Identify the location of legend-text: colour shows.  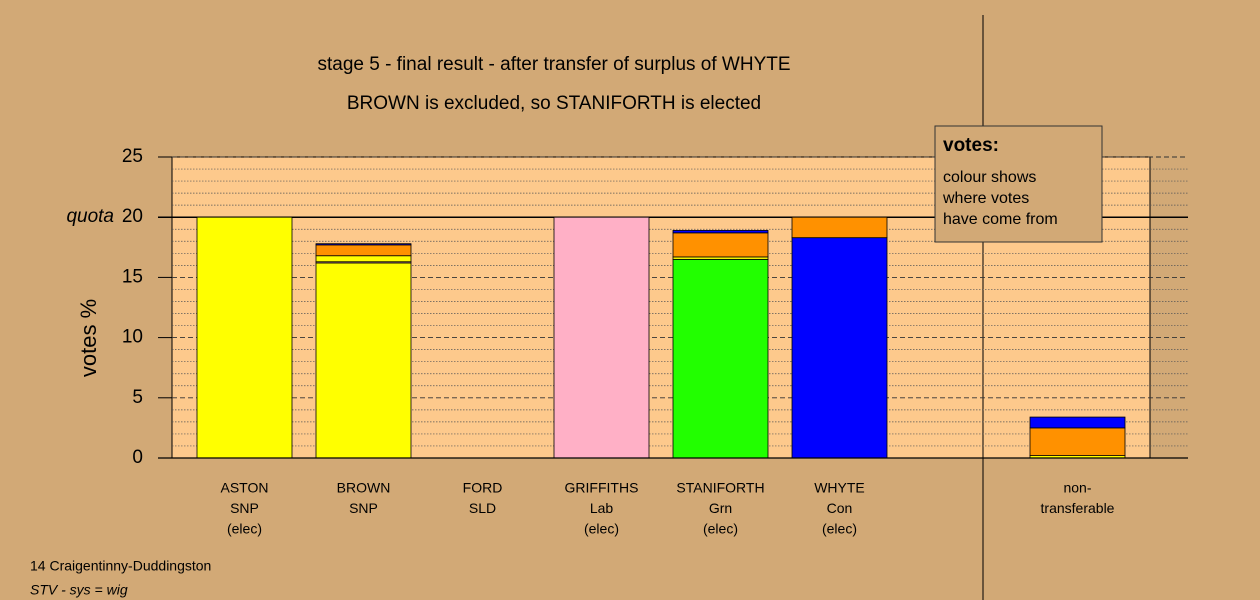
(989, 177).